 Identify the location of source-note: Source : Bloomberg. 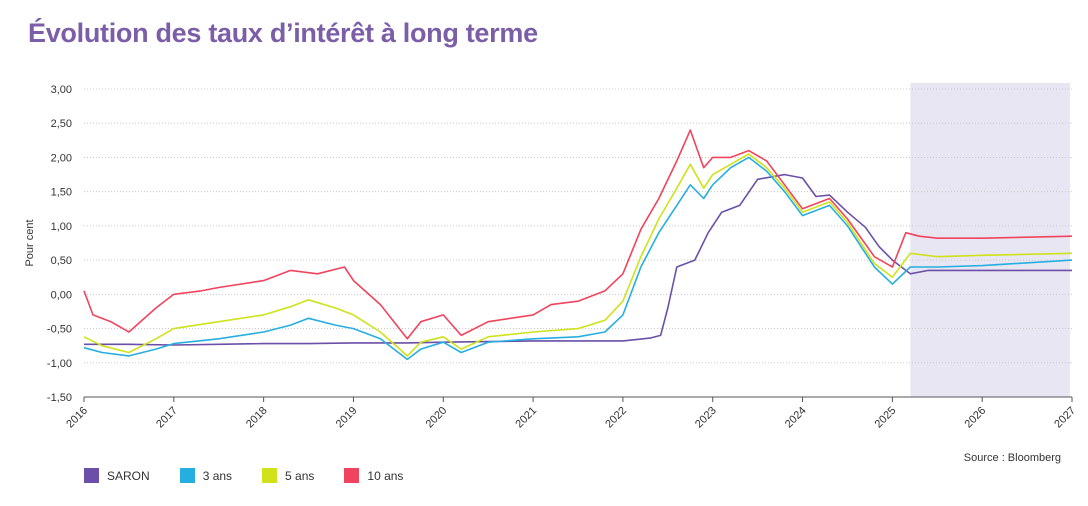
(1012, 458).